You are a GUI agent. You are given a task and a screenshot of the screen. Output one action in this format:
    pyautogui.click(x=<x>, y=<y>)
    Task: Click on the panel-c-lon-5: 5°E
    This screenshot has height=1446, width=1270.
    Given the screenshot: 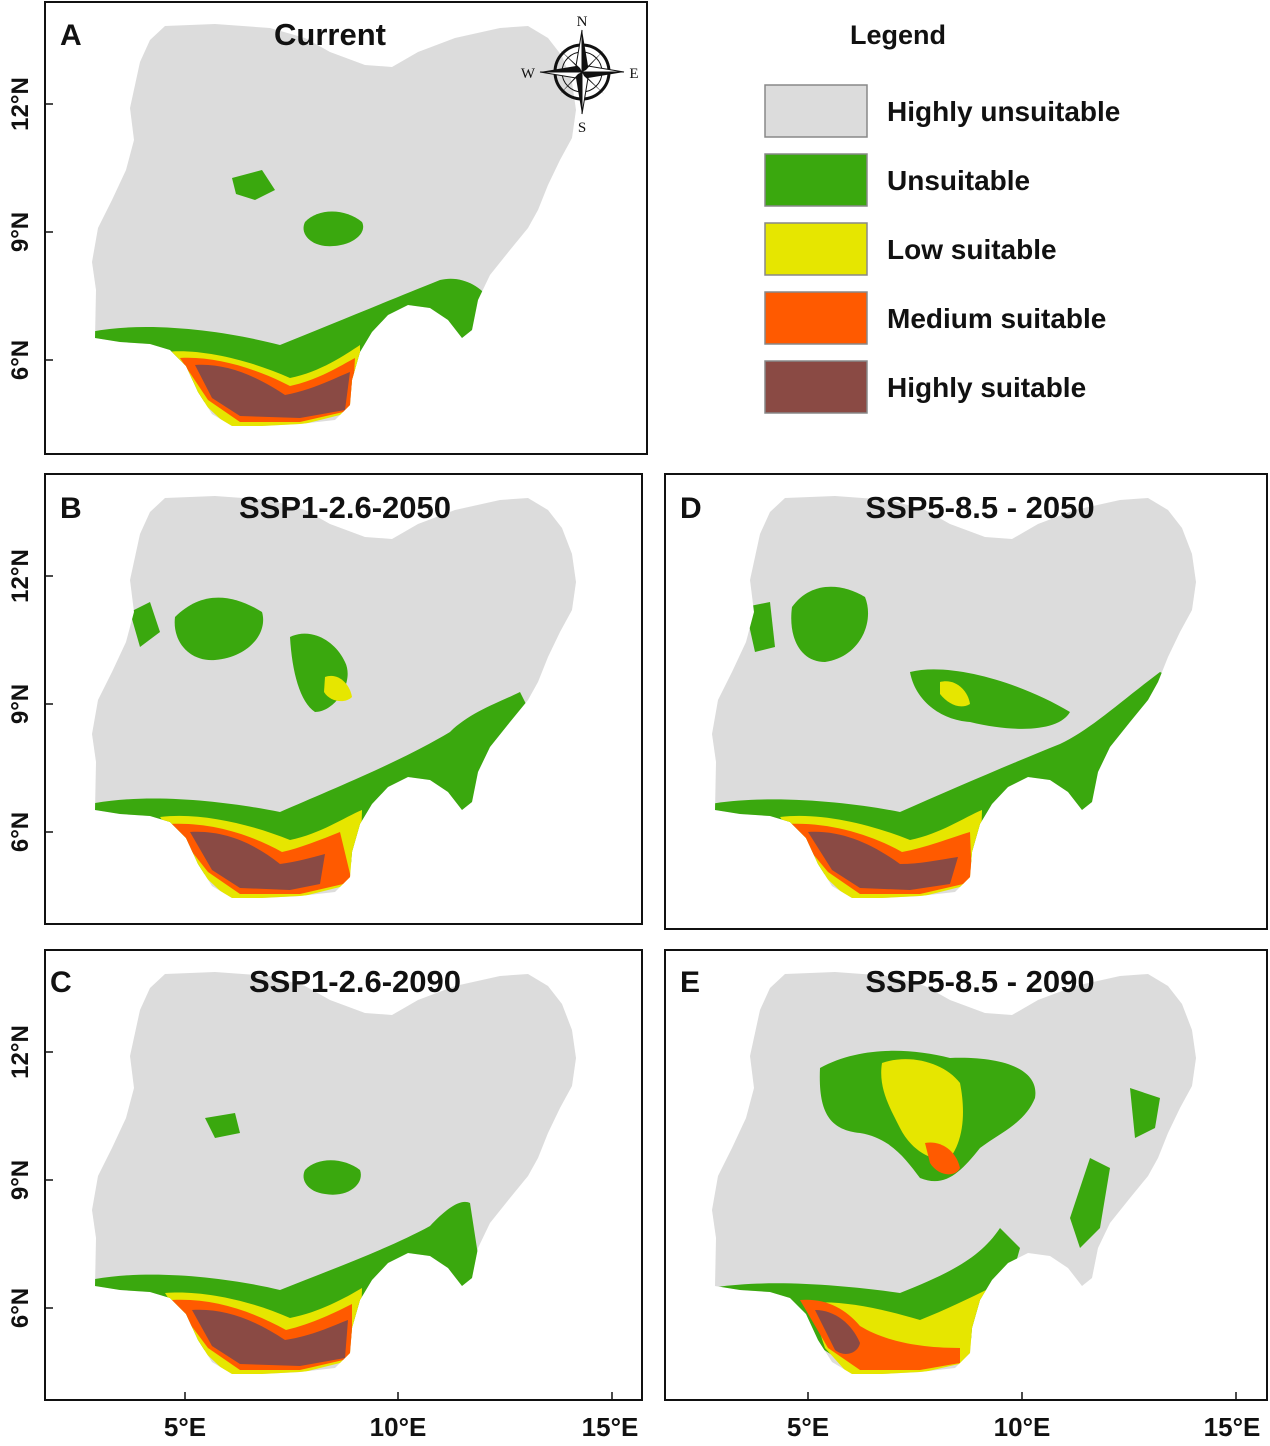 What is the action you would take?
    pyautogui.click(x=185, y=1427)
    